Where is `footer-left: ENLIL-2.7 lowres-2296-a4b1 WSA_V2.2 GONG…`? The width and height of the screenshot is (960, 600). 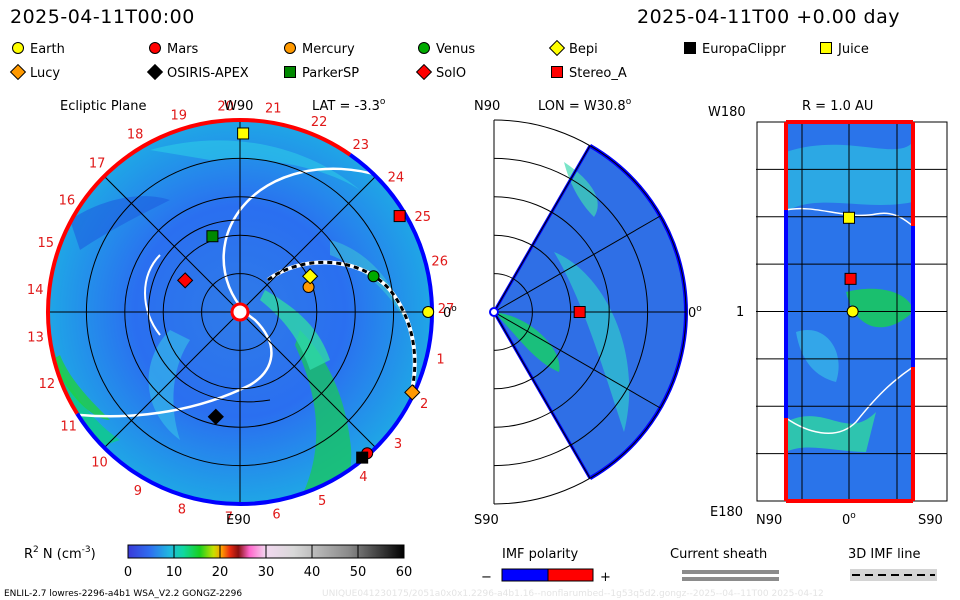
footer-left: ENLIL-2.7 lowres-2296-a4b1 WSA_V2.2 GONG… is located at coordinates (123, 594).